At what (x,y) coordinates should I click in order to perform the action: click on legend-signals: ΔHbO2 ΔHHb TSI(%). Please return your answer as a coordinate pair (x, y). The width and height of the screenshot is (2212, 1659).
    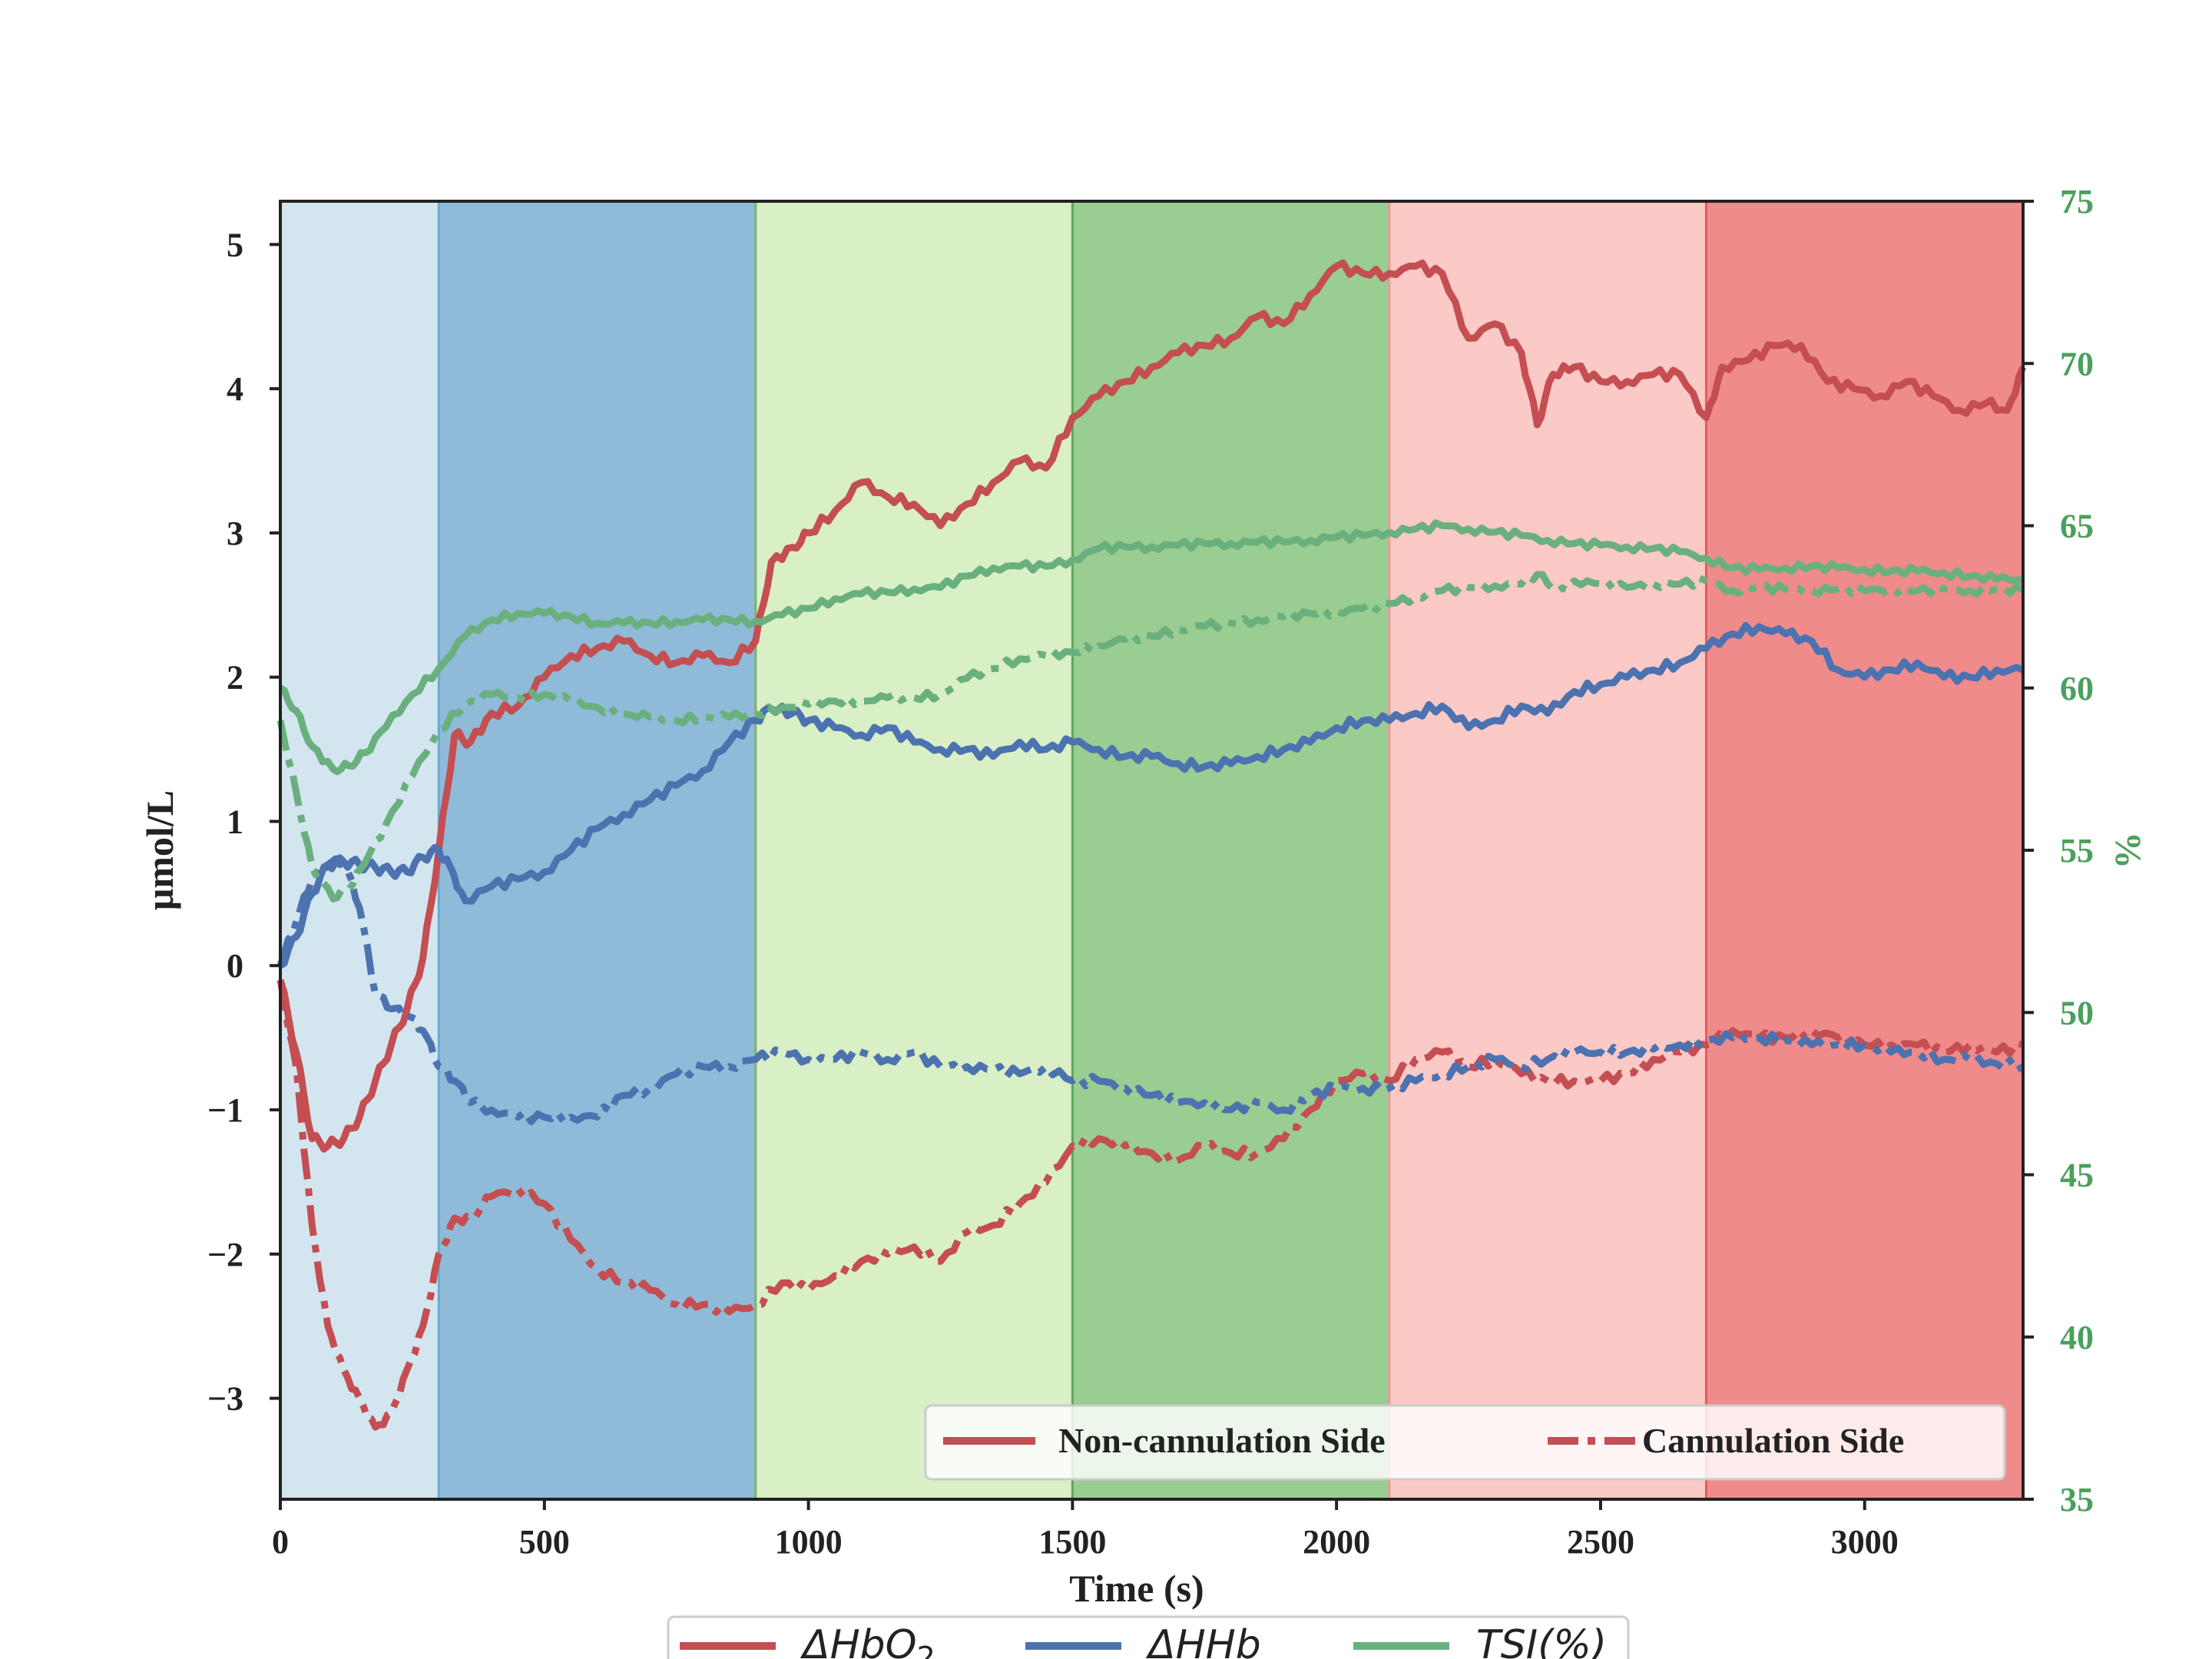
    Looking at the image, I should click on (1149, 1637).